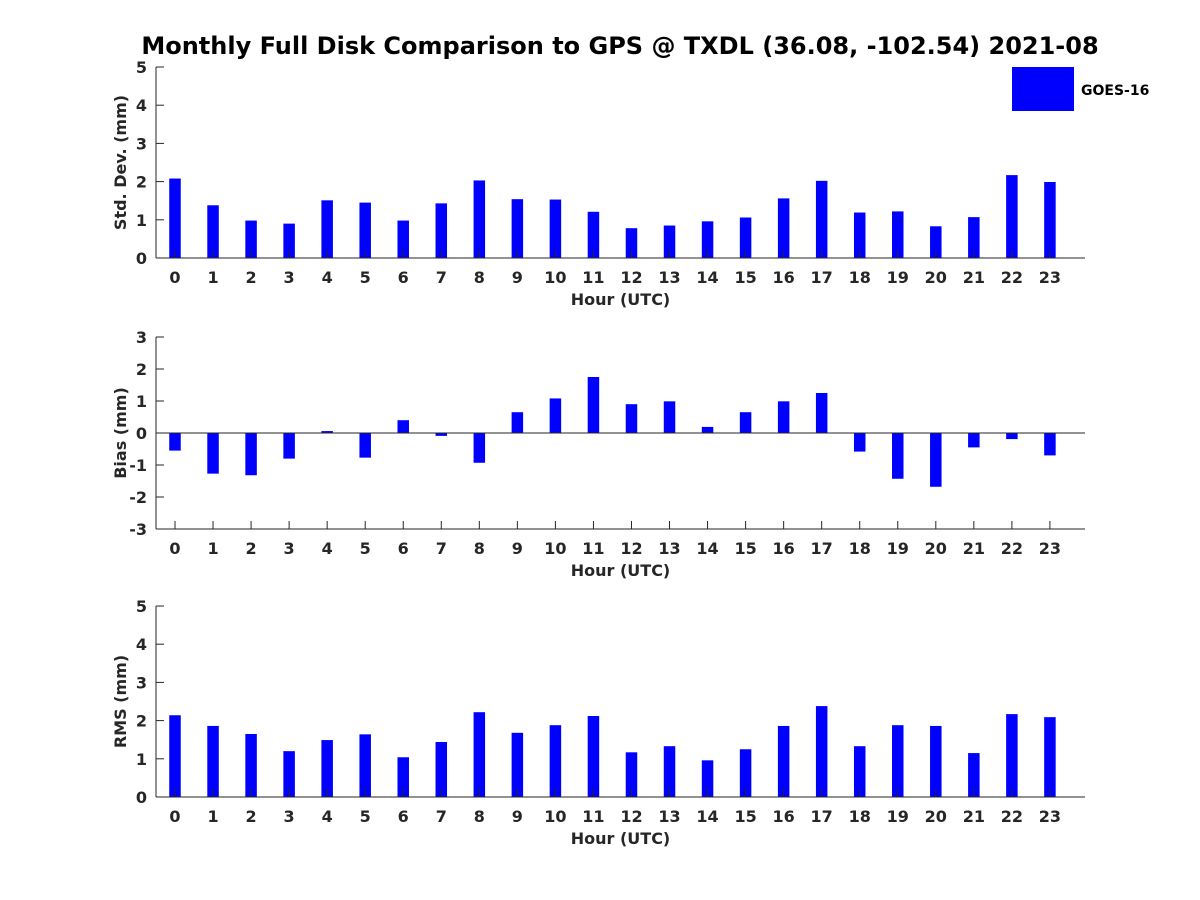  Describe the element at coordinates (555, 548) in the screenshot. I see `x-tick-label: 10` at that location.